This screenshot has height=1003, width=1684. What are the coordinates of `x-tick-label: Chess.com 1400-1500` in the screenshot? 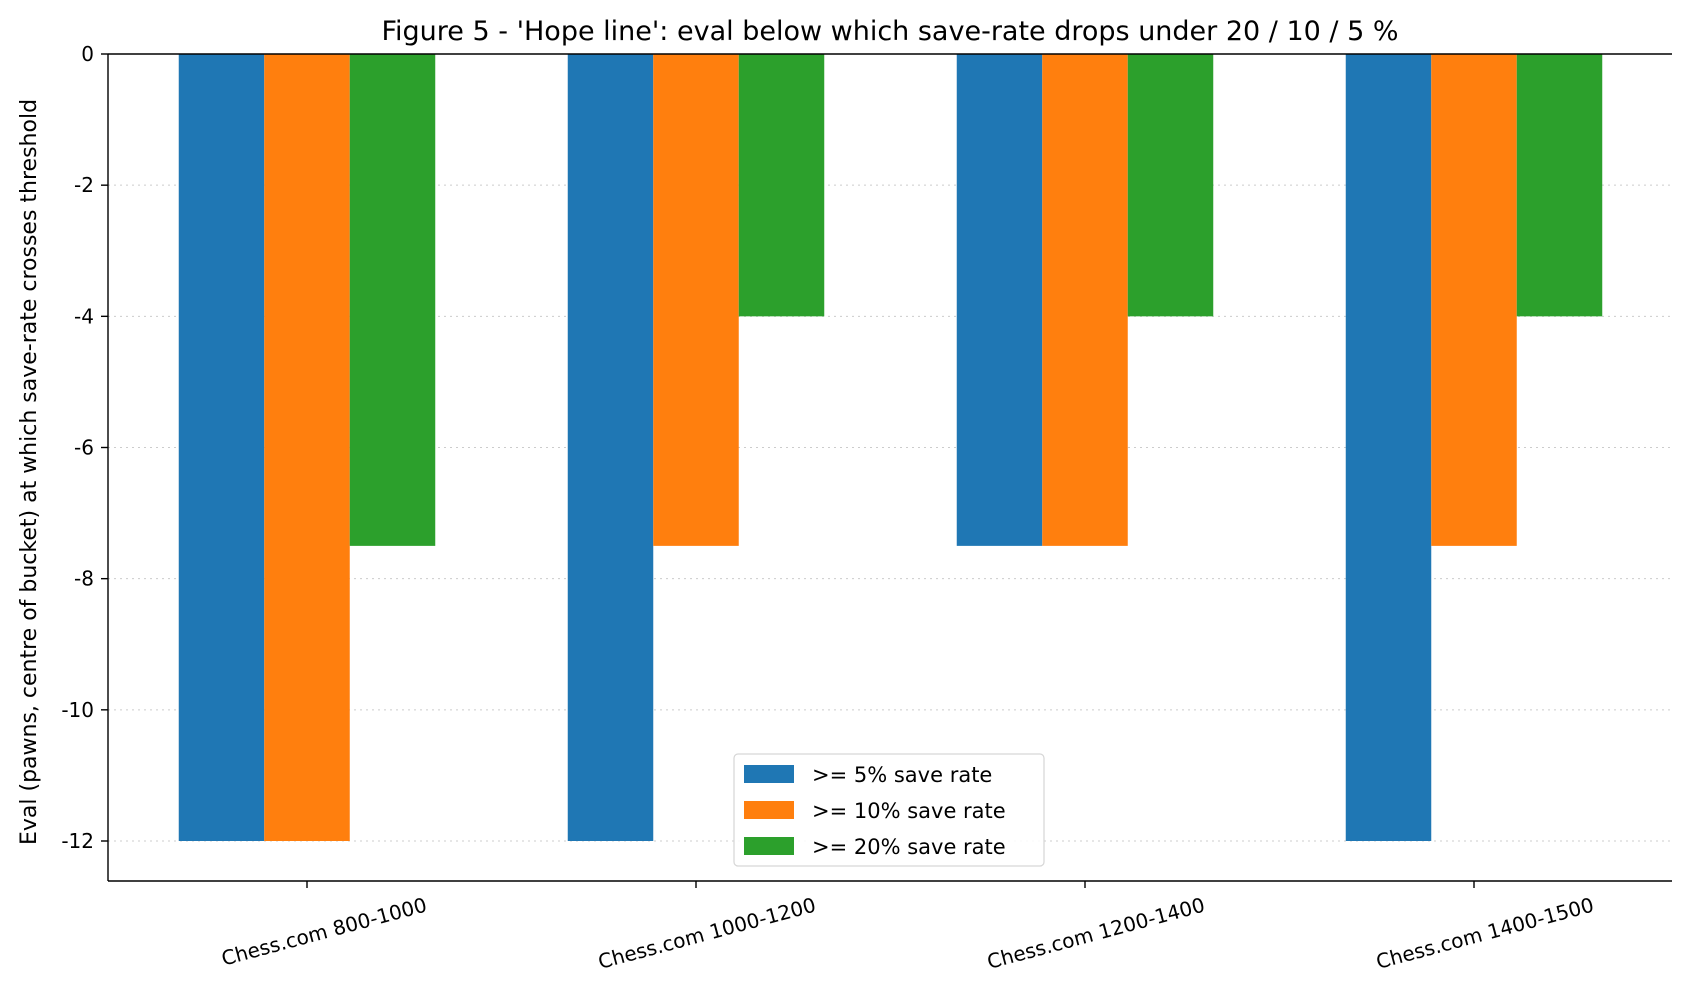 It's located at (1484, 933).